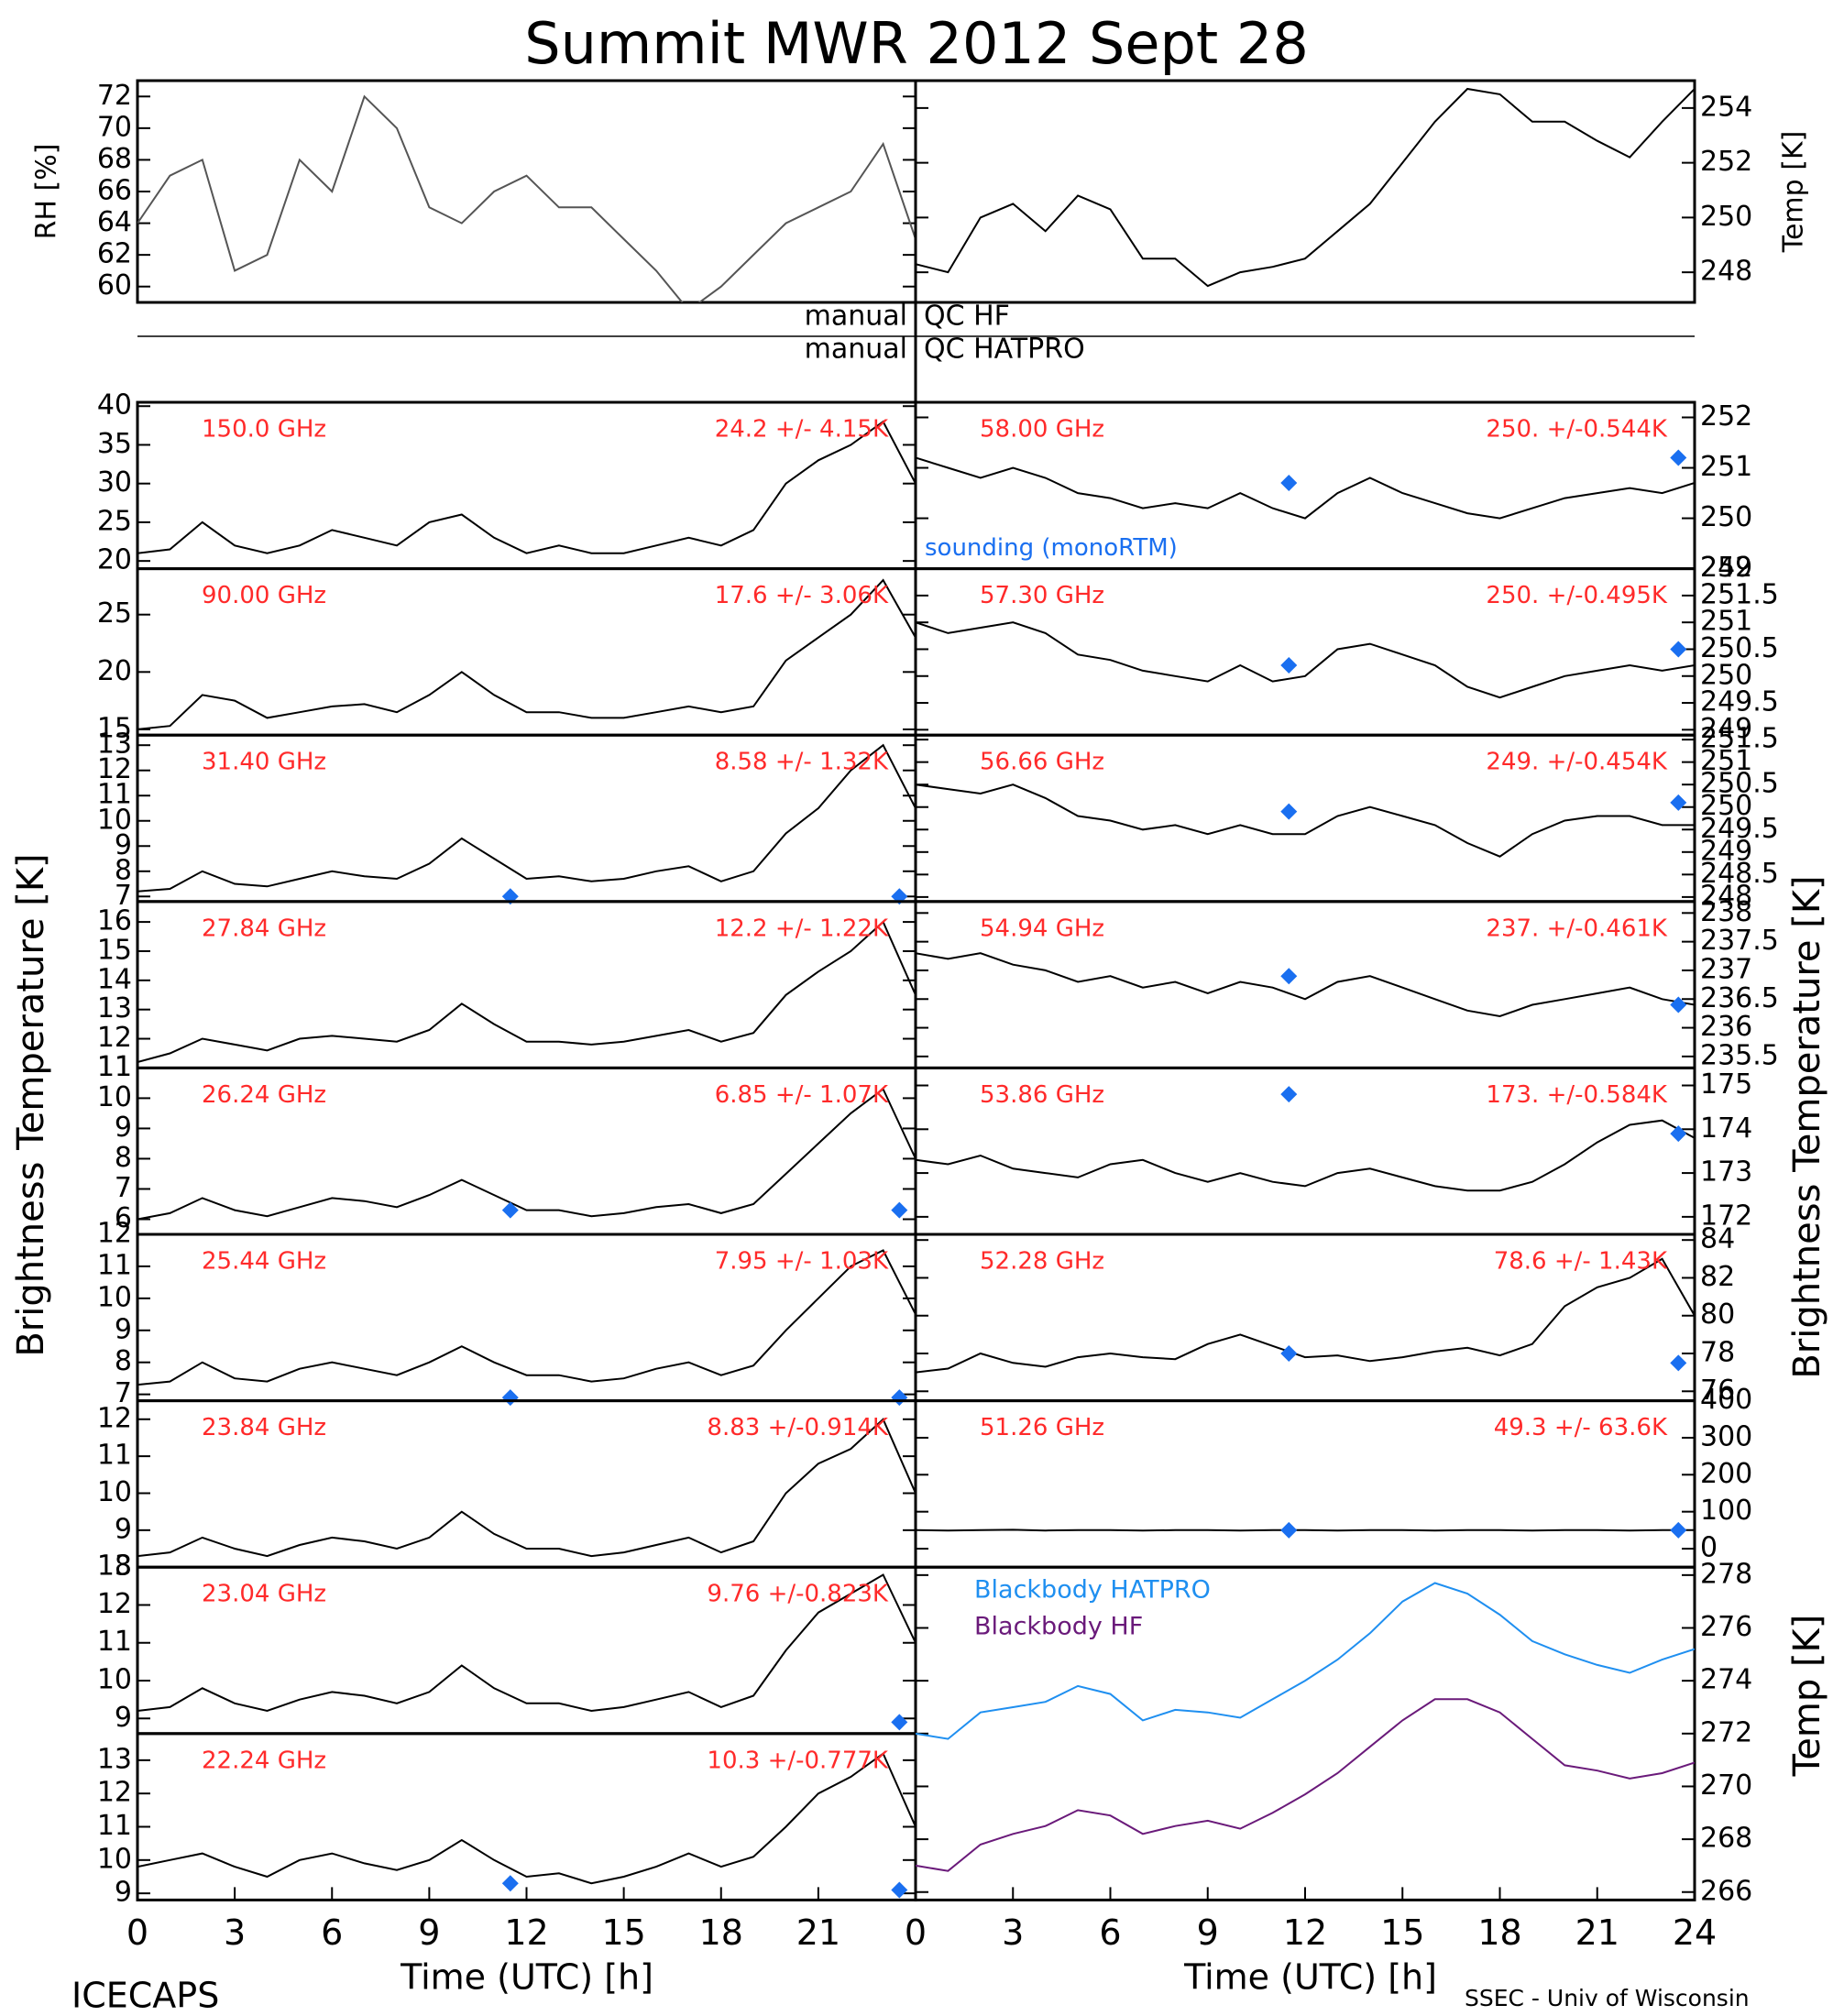 This screenshot has height=2016, width=1833. I want to click on y-tick-label: 248, so click(1726, 896).